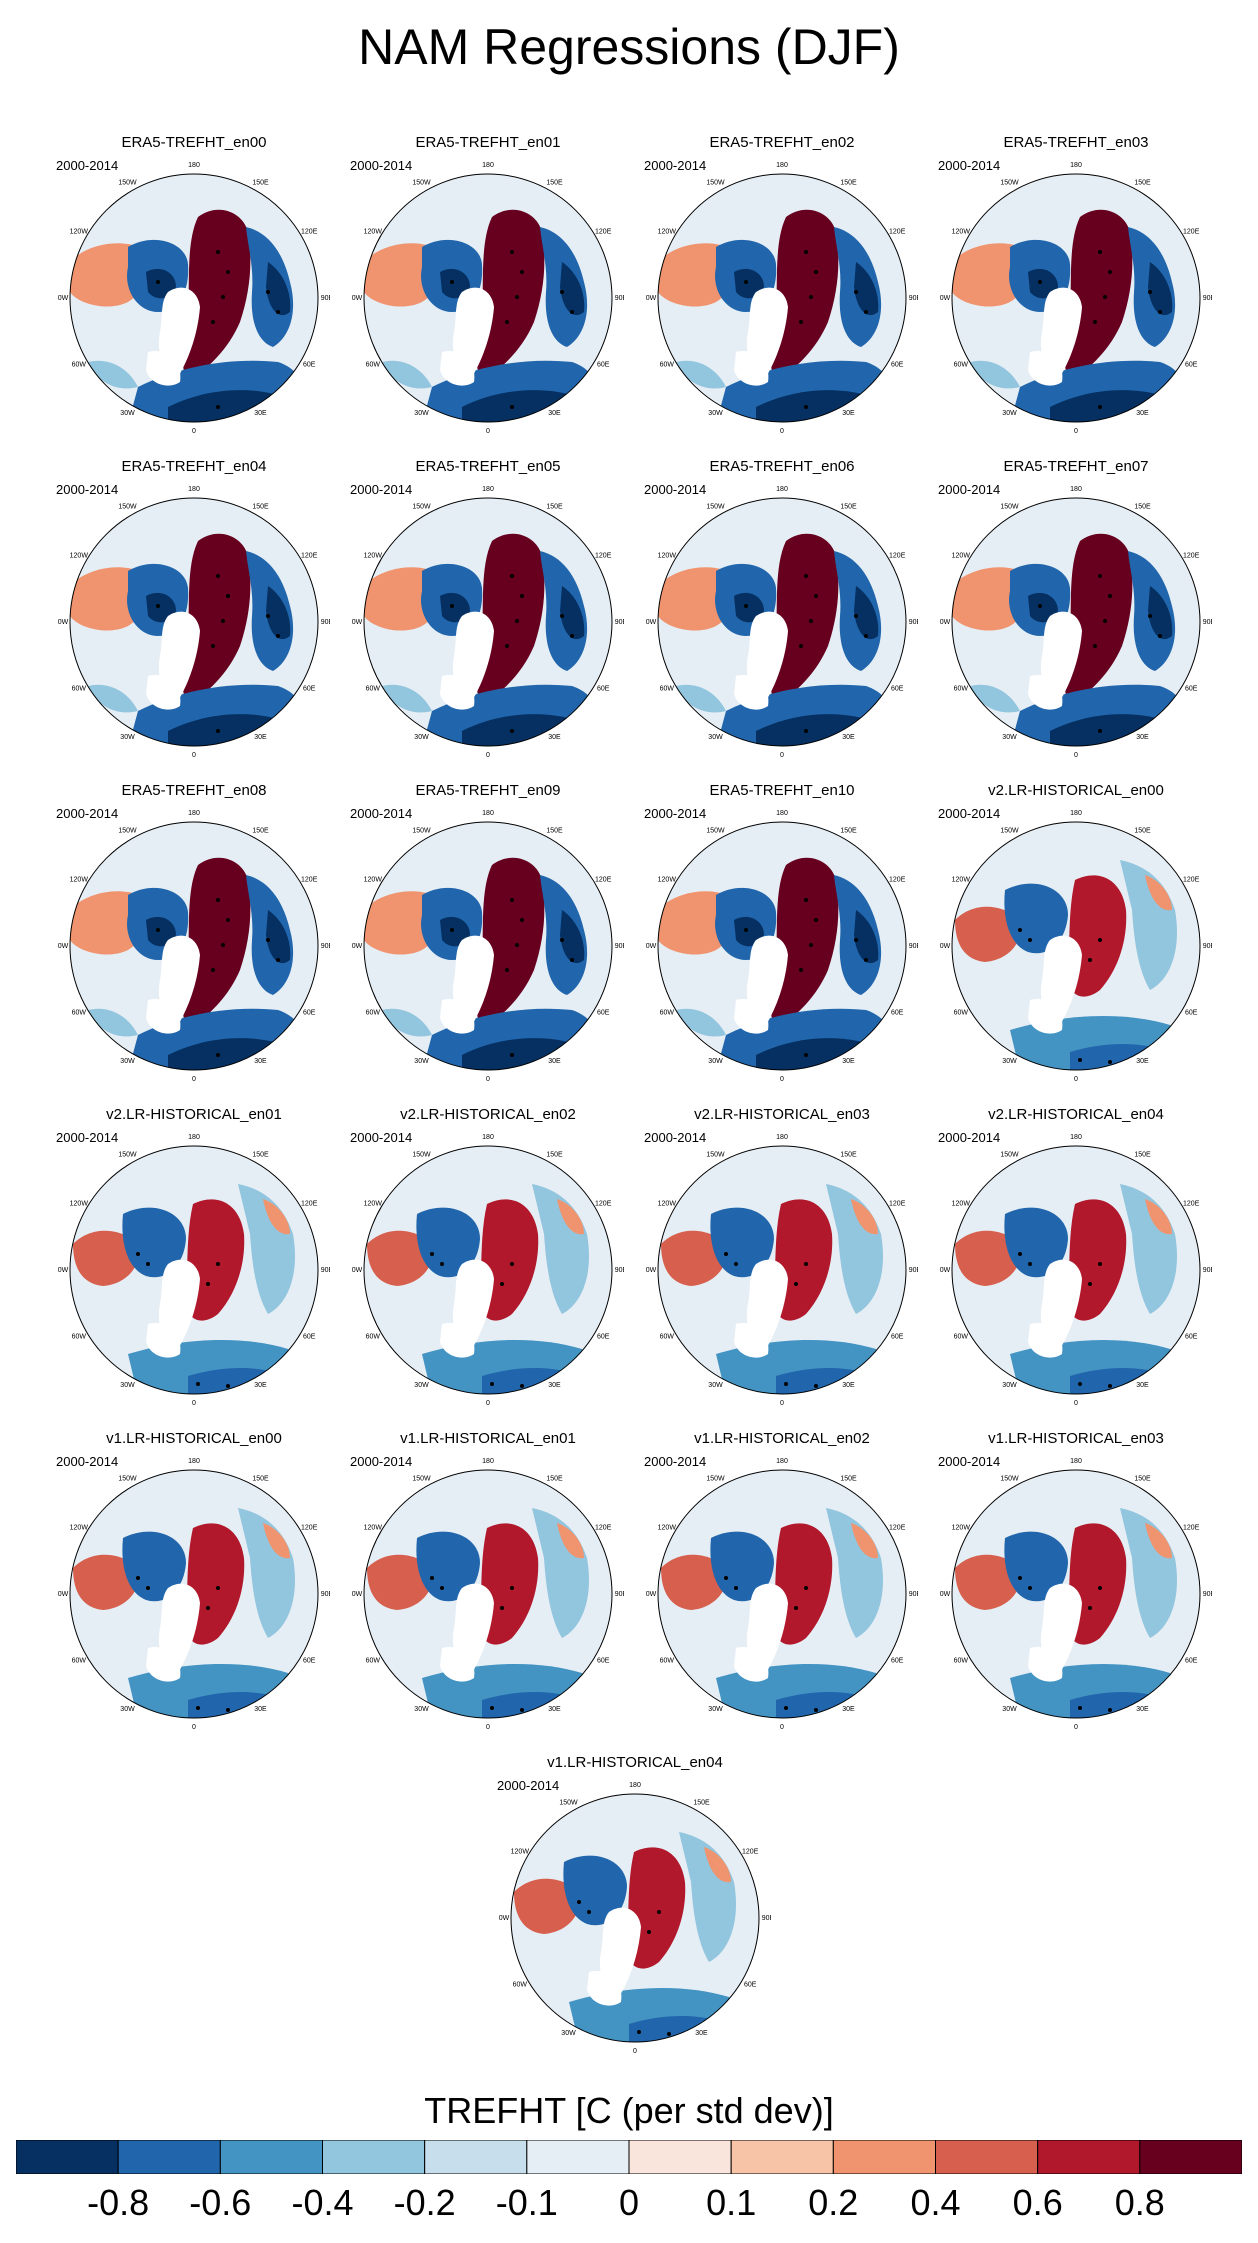 This screenshot has height=2243, width=1258. Describe the element at coordinates (194, 790) in the screenshot. I see `panel-title: ERA5-TREFHT_en08` at that location.